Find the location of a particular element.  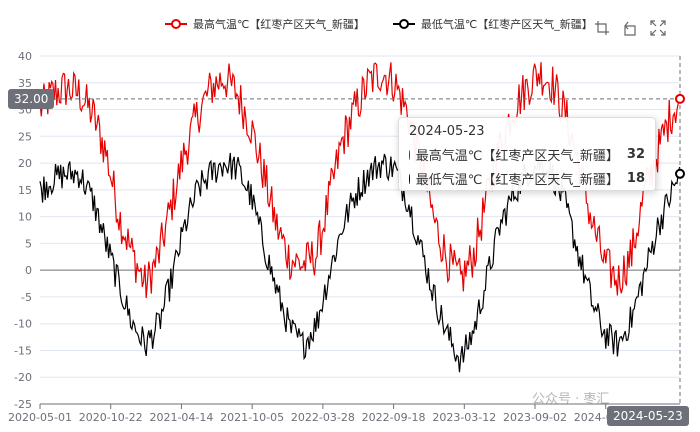

legend-marker-min-temp is located at coordinates (403, 24).